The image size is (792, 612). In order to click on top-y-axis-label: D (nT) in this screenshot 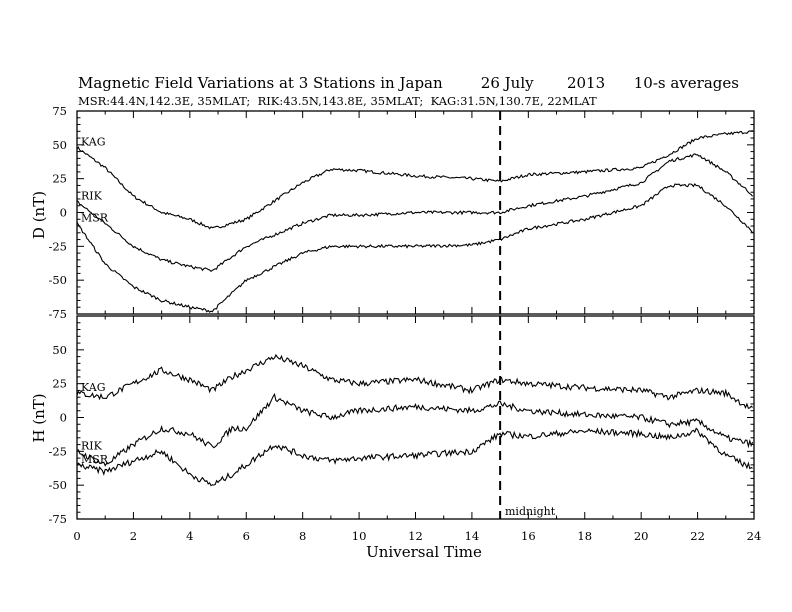, I will do `click(39, 215)`.